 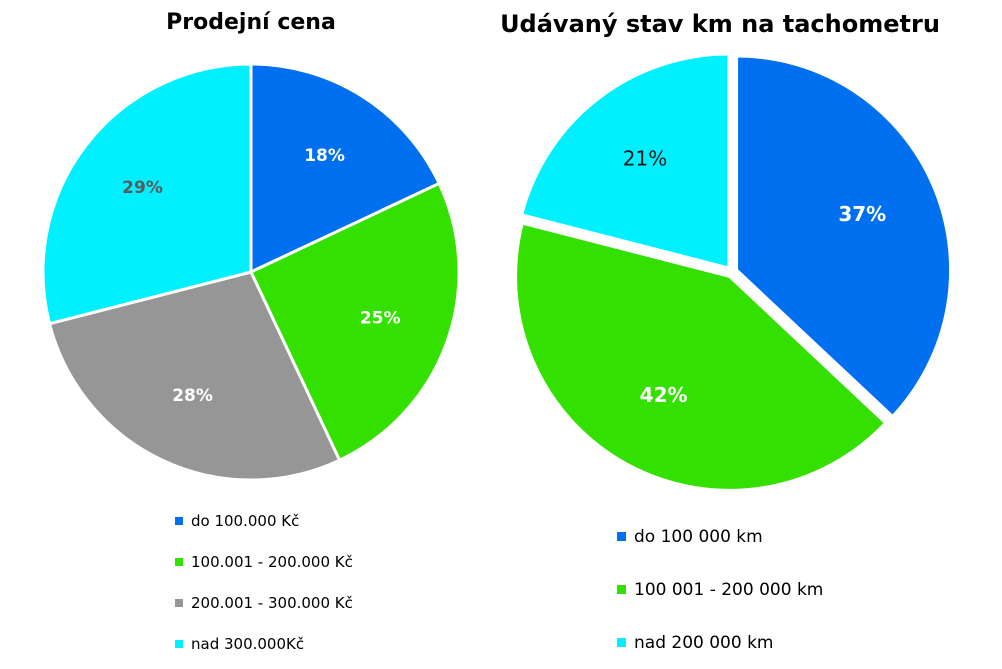 What do you see at coordinates (251, 22) in the screenshot?
I see `left-chart-title: Prodejní cena` at bounding box center [251, 22].